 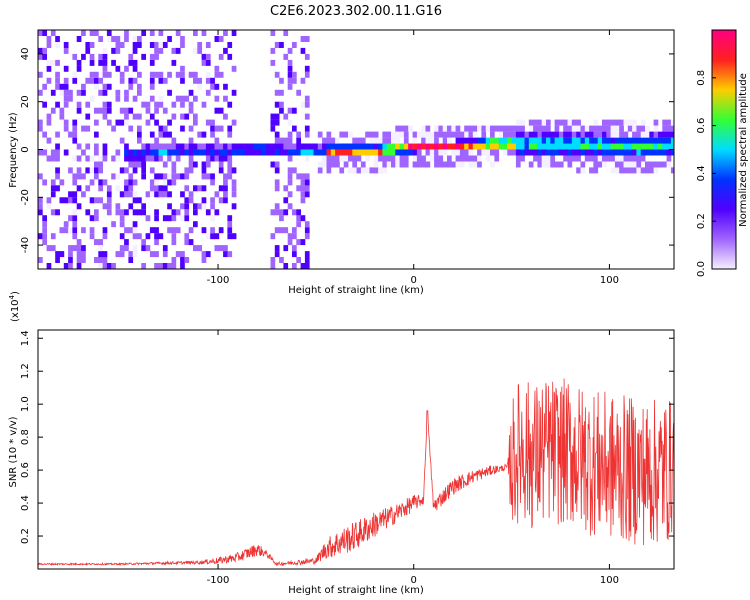 What do you see at coordinates (218, 280) in the screenshot?
I see `x-tick-label: -100` at bounding box center [218, 280].